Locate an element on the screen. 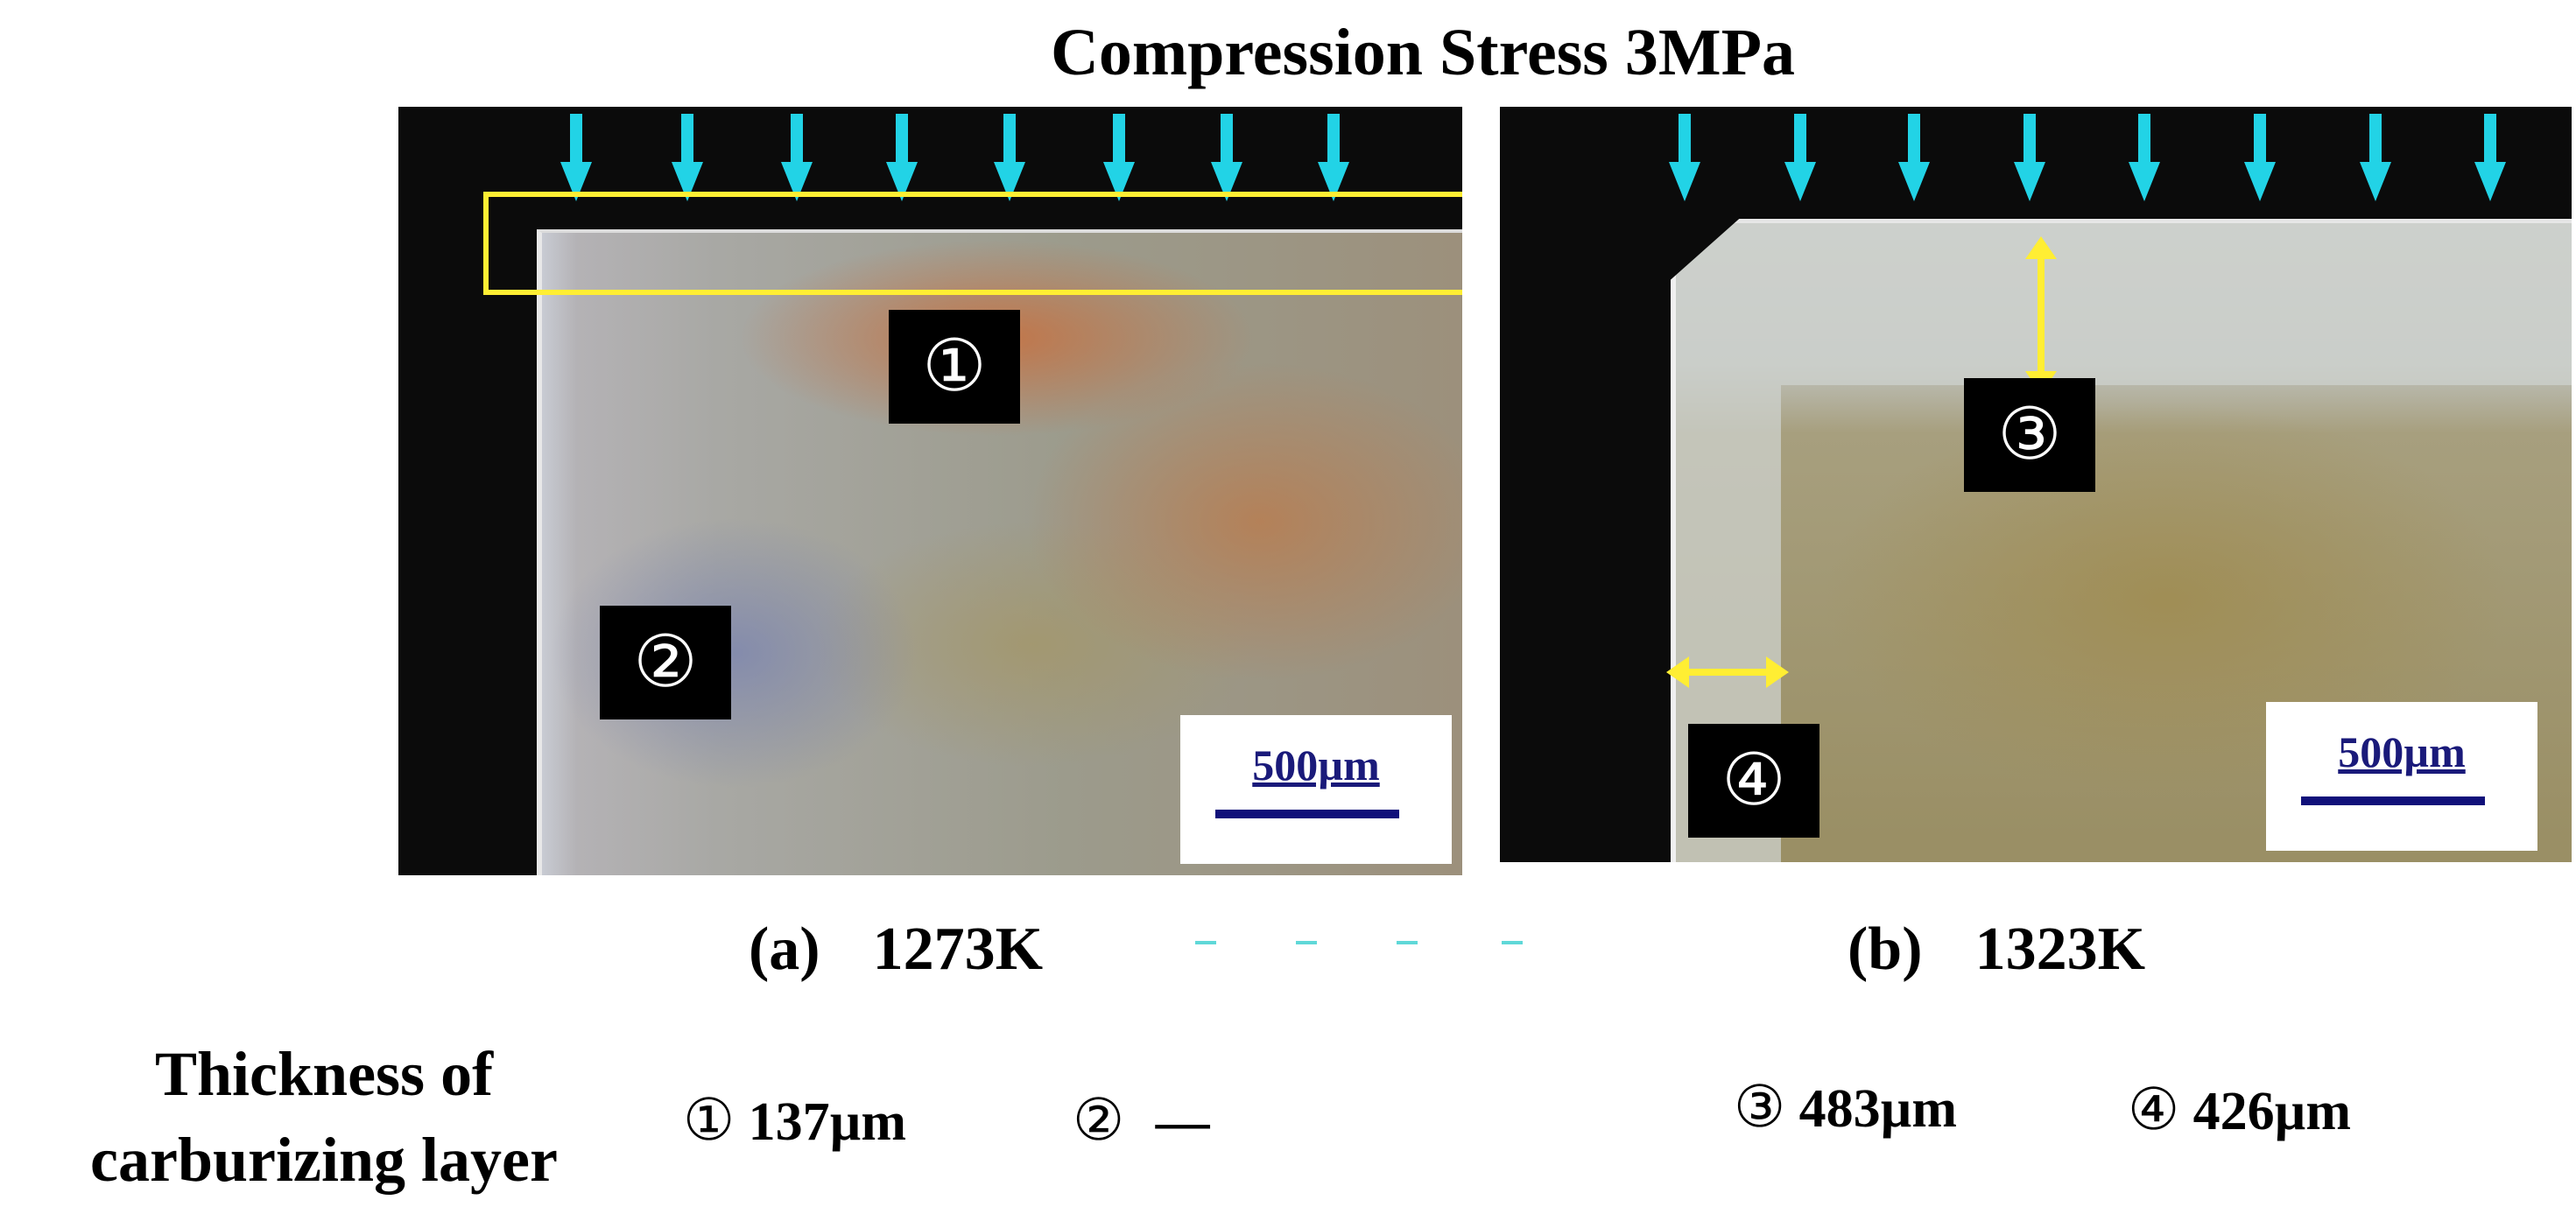 The image size is (2576, 1221). panel-a-caption: (a) 1273K is located at coordinates (896, 949).